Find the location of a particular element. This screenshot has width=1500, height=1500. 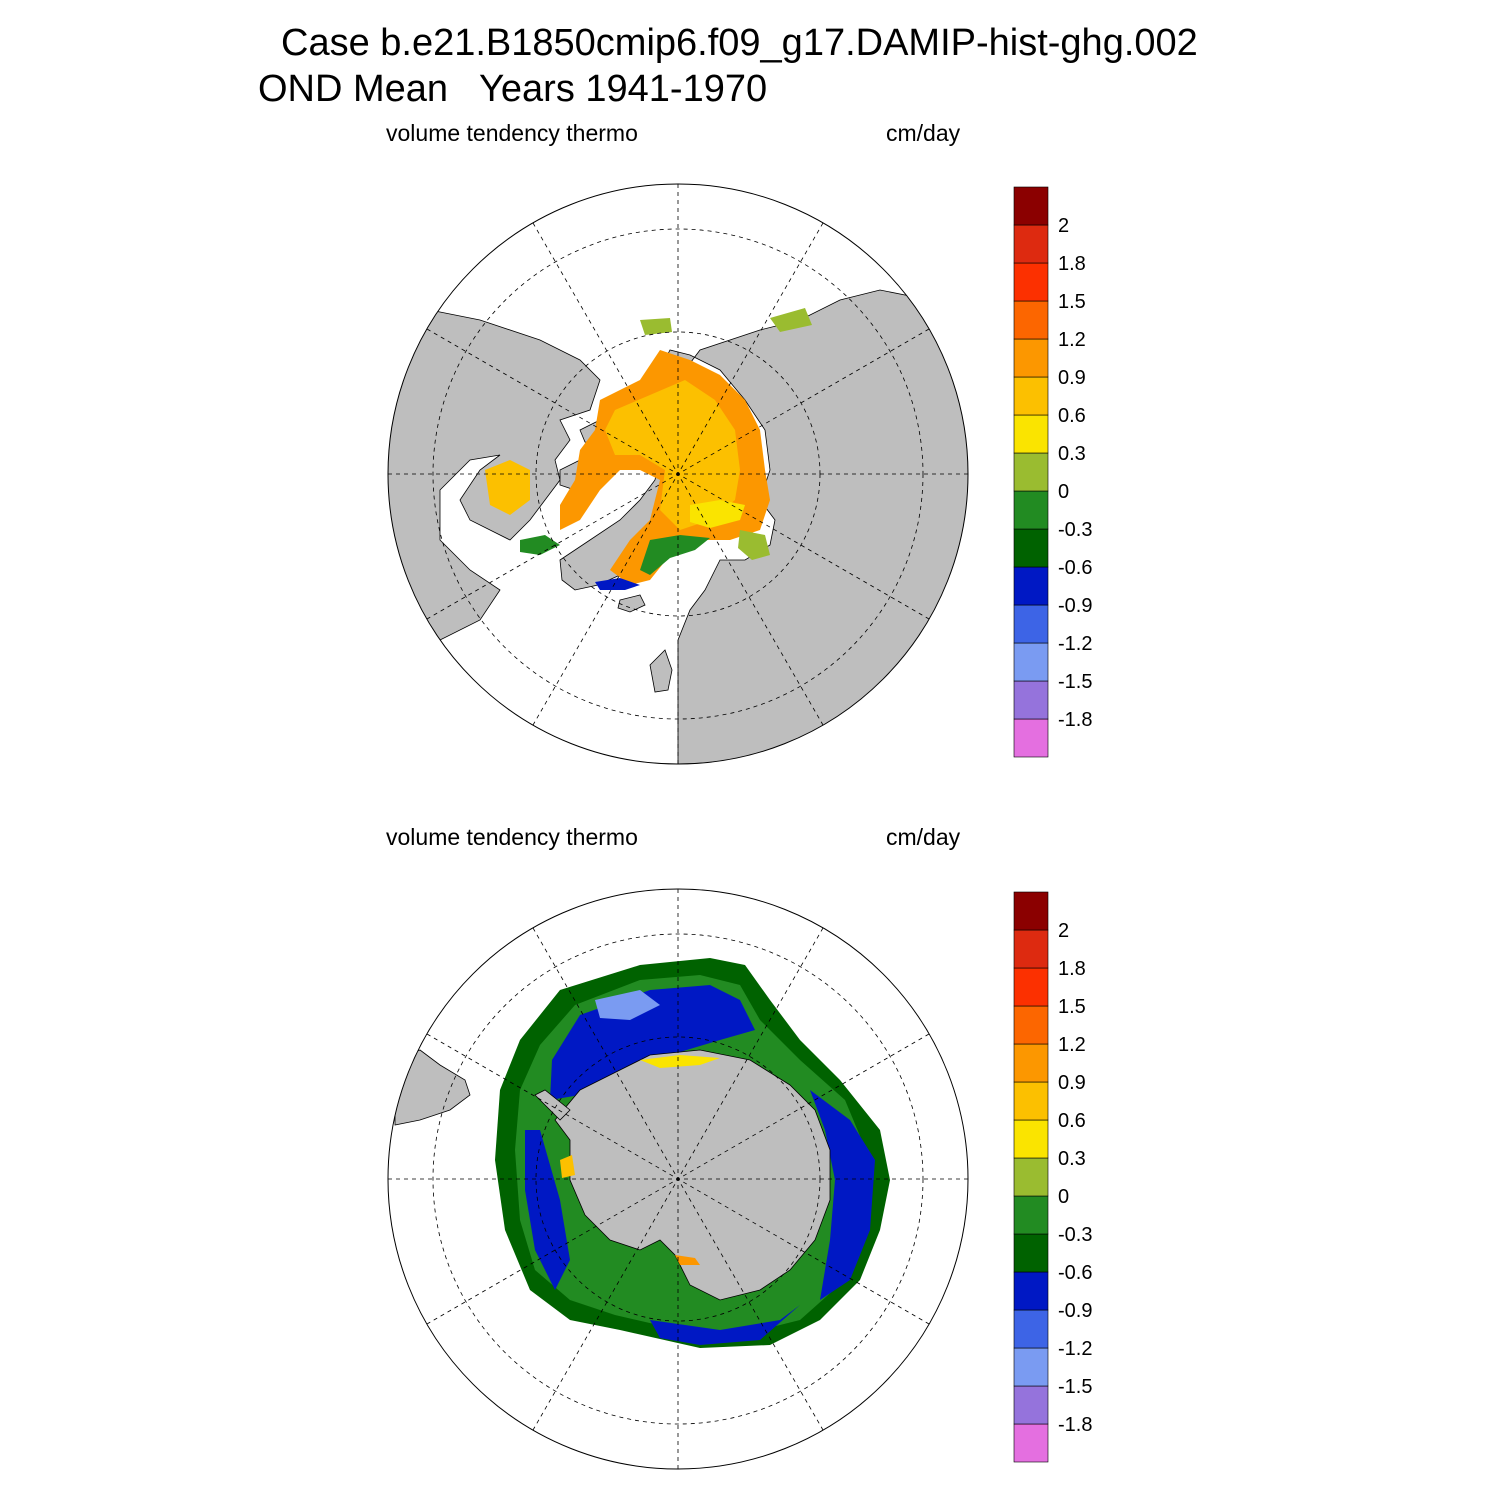

south-panel-left-label: volume tendency thermo is located at coordinates (512, 837).